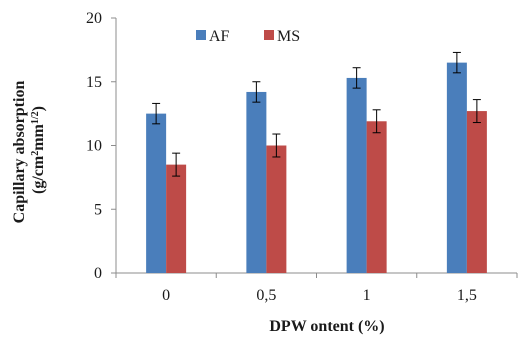 This screenshot has height=338, width=525. I want to click on y-tick-label: 20, so click(94, 18).